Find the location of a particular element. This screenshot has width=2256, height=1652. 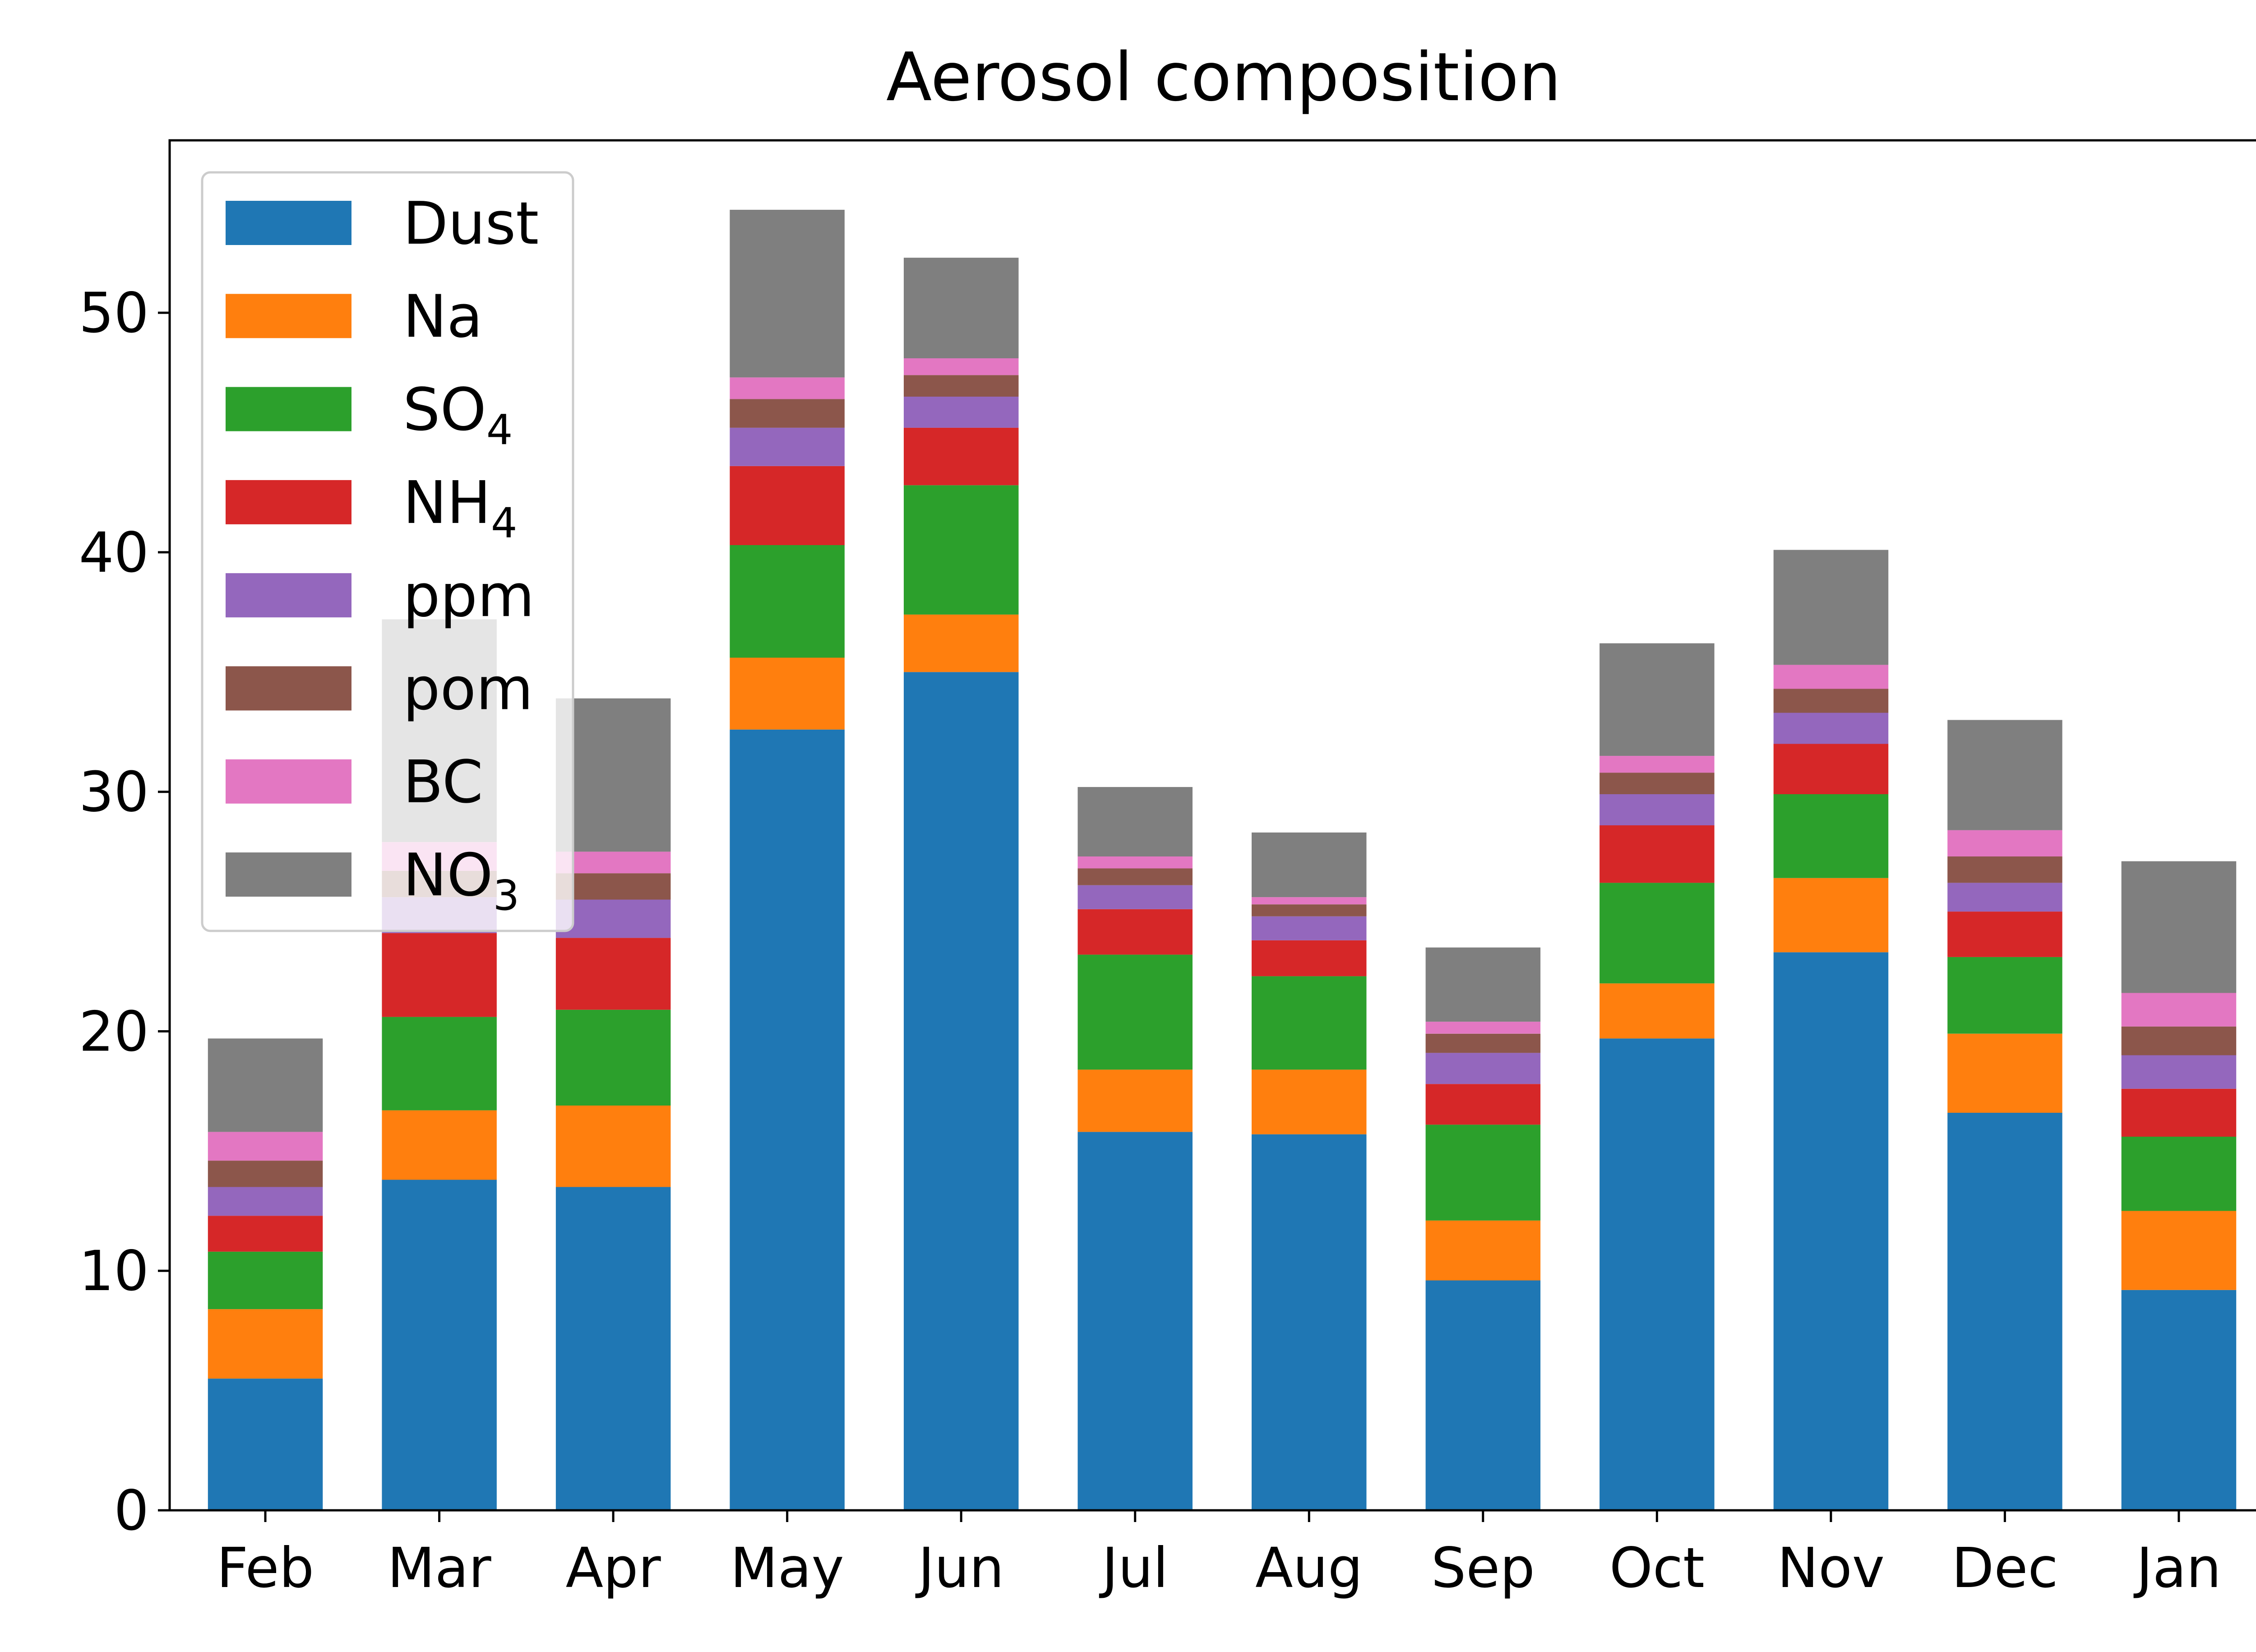

bar-nh4-jan is located at coordinates (2179, 1112).